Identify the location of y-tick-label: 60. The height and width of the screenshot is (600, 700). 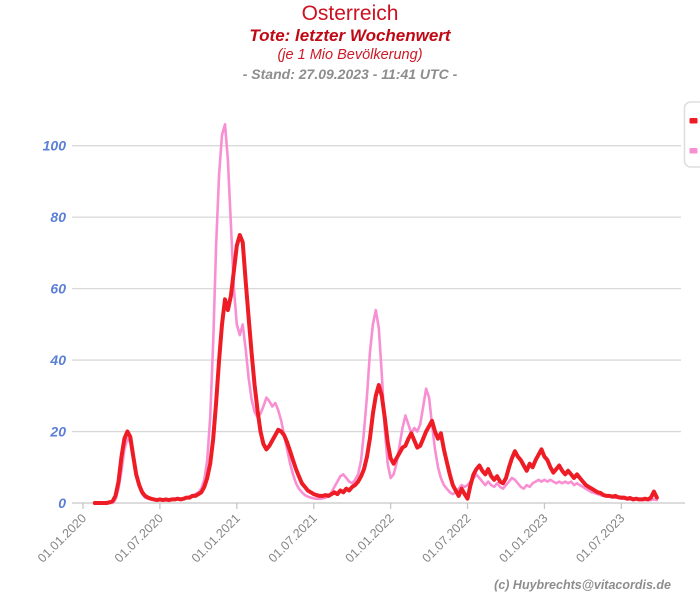
(58, 289).